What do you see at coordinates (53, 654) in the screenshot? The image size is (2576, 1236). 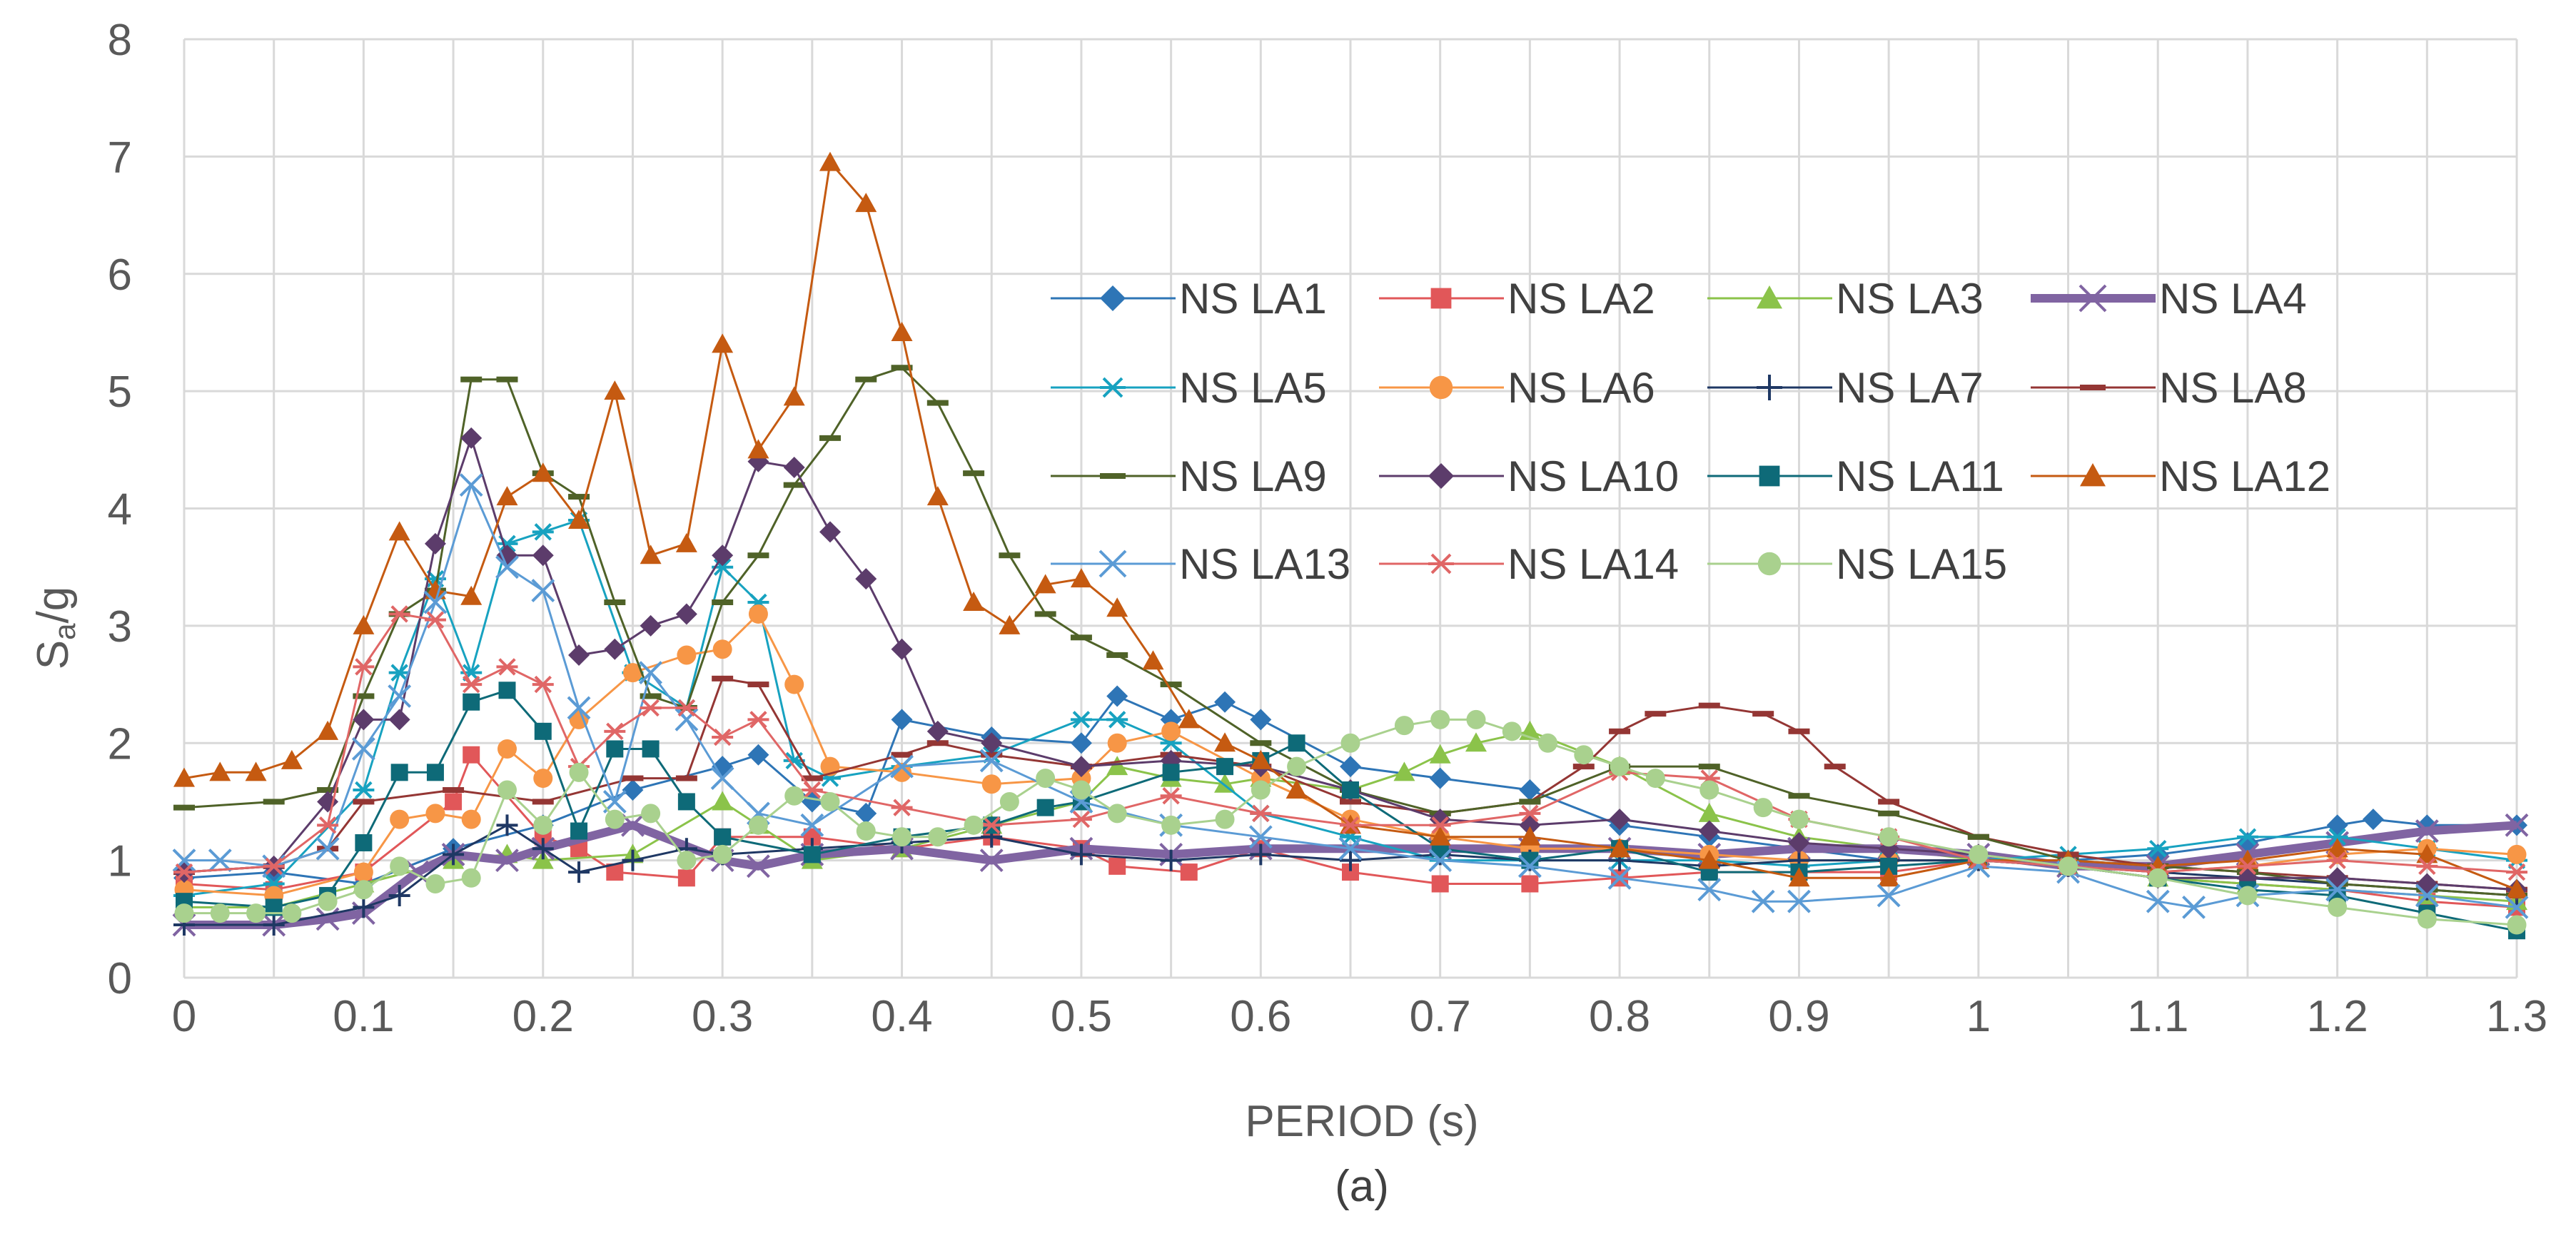 I see `y-axis-title-main: S` at bounding box center [53, 654].